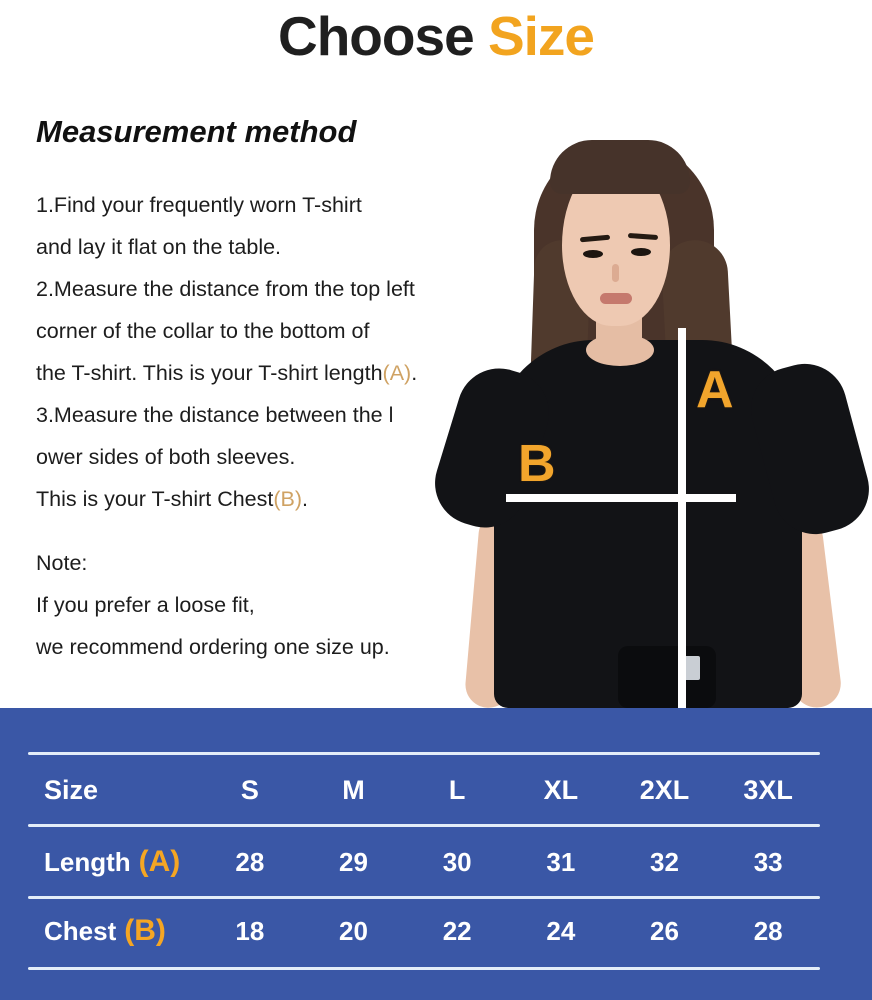 The width and height of the screenshot is (872, 1000). I want to click on column-header-3xl: 3XL, so click(768, 789).